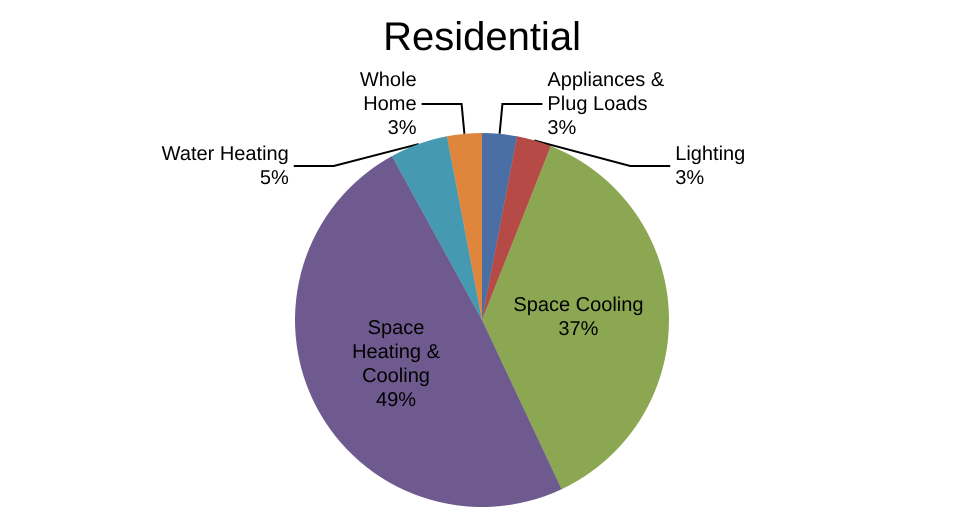  I want to click on slice-label: Whole Home, so click(388, 91).